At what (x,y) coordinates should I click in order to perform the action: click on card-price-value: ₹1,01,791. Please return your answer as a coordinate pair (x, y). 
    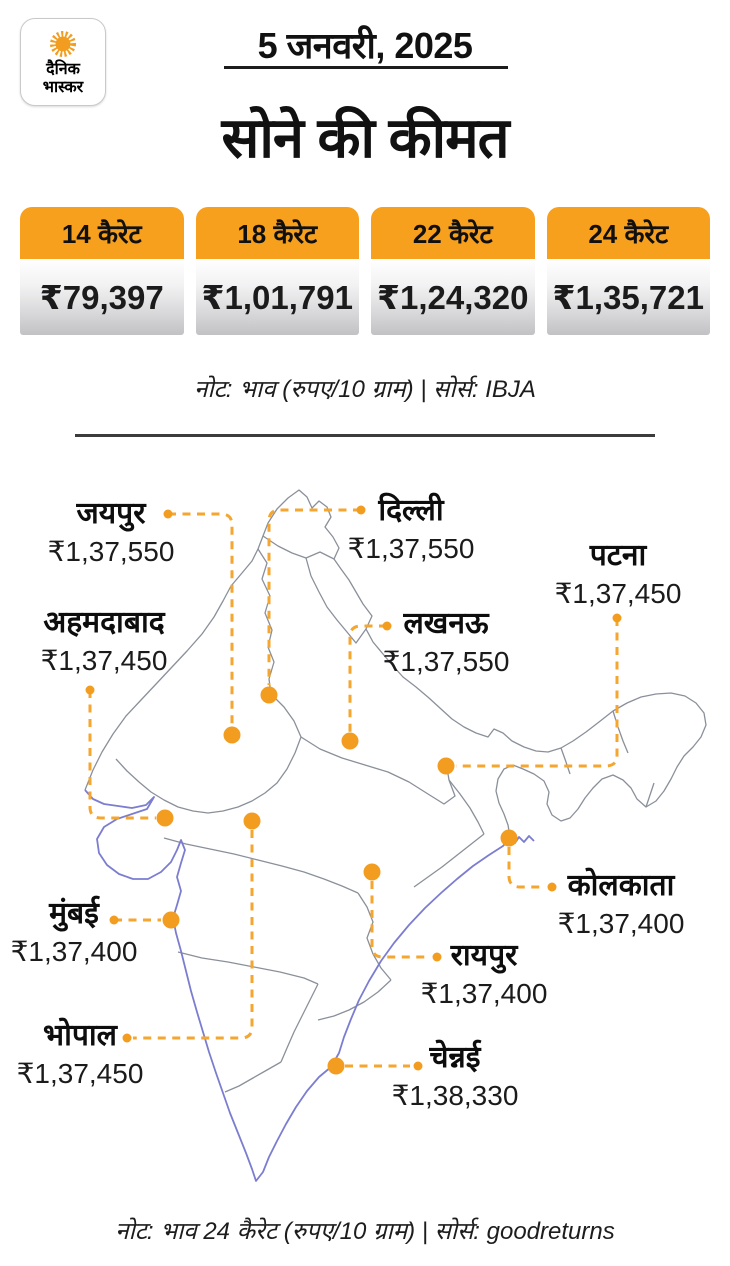
    Looking at the image, I should click on (277, 297).